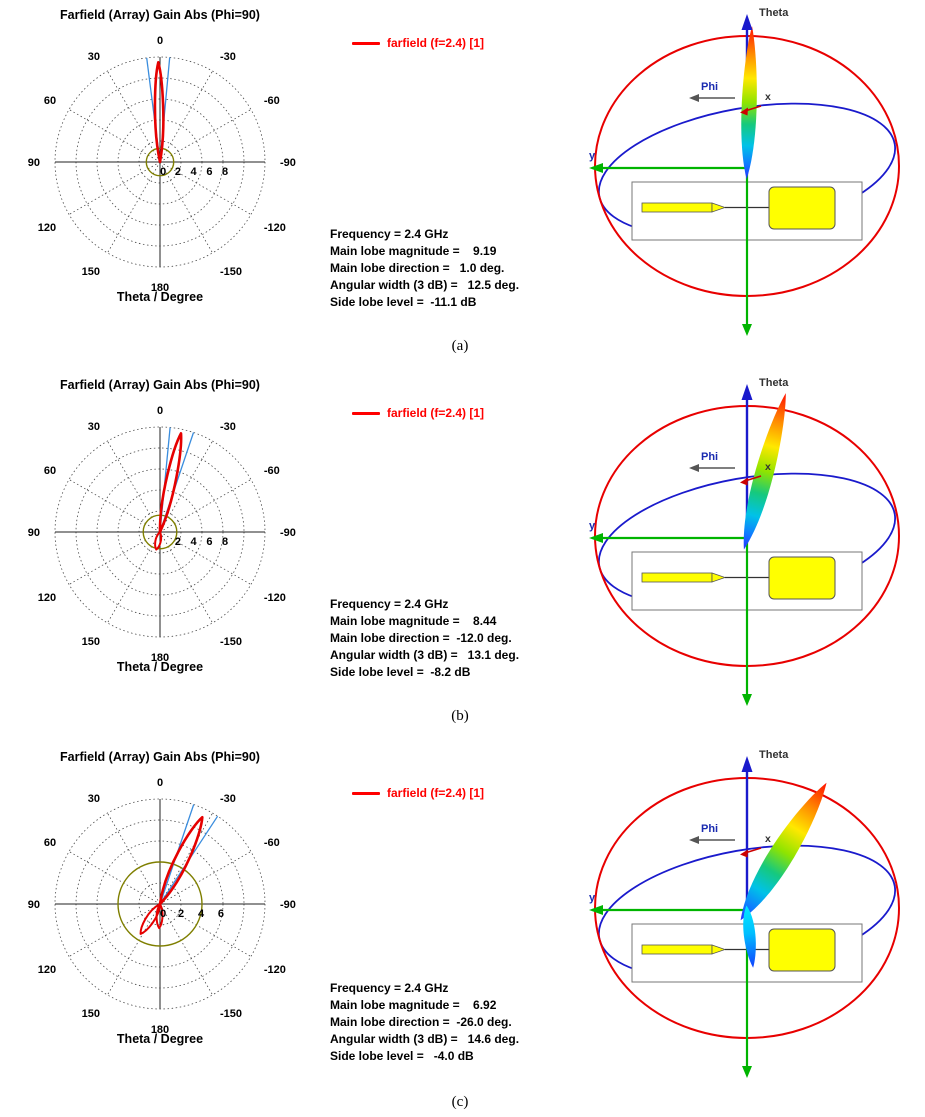 This screenshot has width=925, height=1117. What do you see at coordinates (436, 43) in the screenshot?
I see `legend-label: farfield (f=2.4) [1]` at bounding box center [436, 43].